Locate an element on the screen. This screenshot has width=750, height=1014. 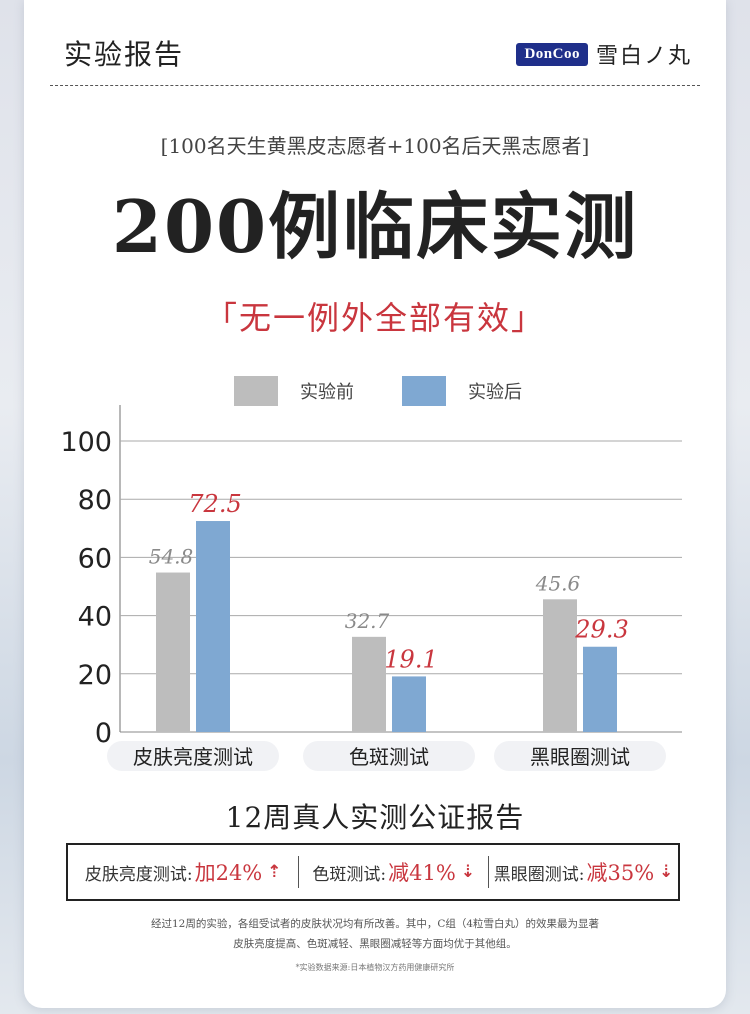
summary-label: 皮肤亮度测试: is located at coordinates (138, 874).